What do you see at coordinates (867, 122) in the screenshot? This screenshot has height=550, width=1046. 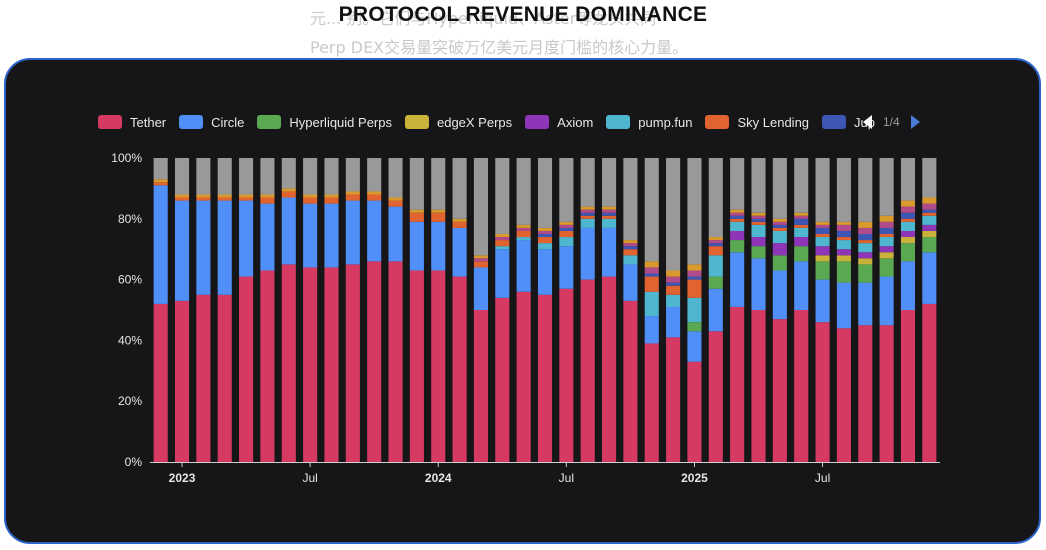 I see `legend-prev-page-icon` at bounding box center [867, 122].